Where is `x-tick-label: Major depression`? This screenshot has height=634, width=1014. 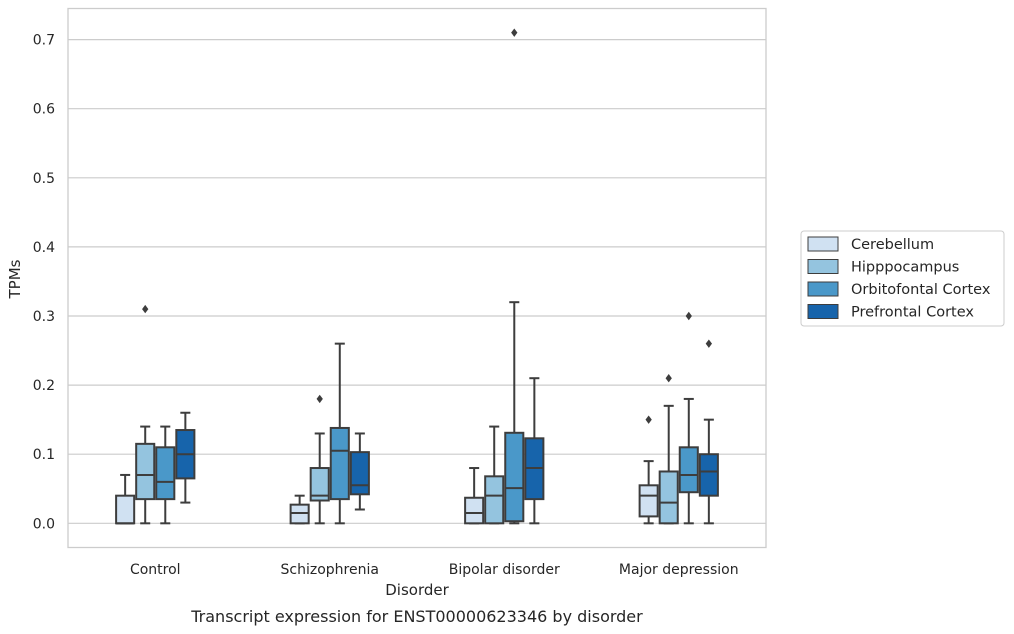 x-tick-label: Major depression is located at coordinates (679, 570).